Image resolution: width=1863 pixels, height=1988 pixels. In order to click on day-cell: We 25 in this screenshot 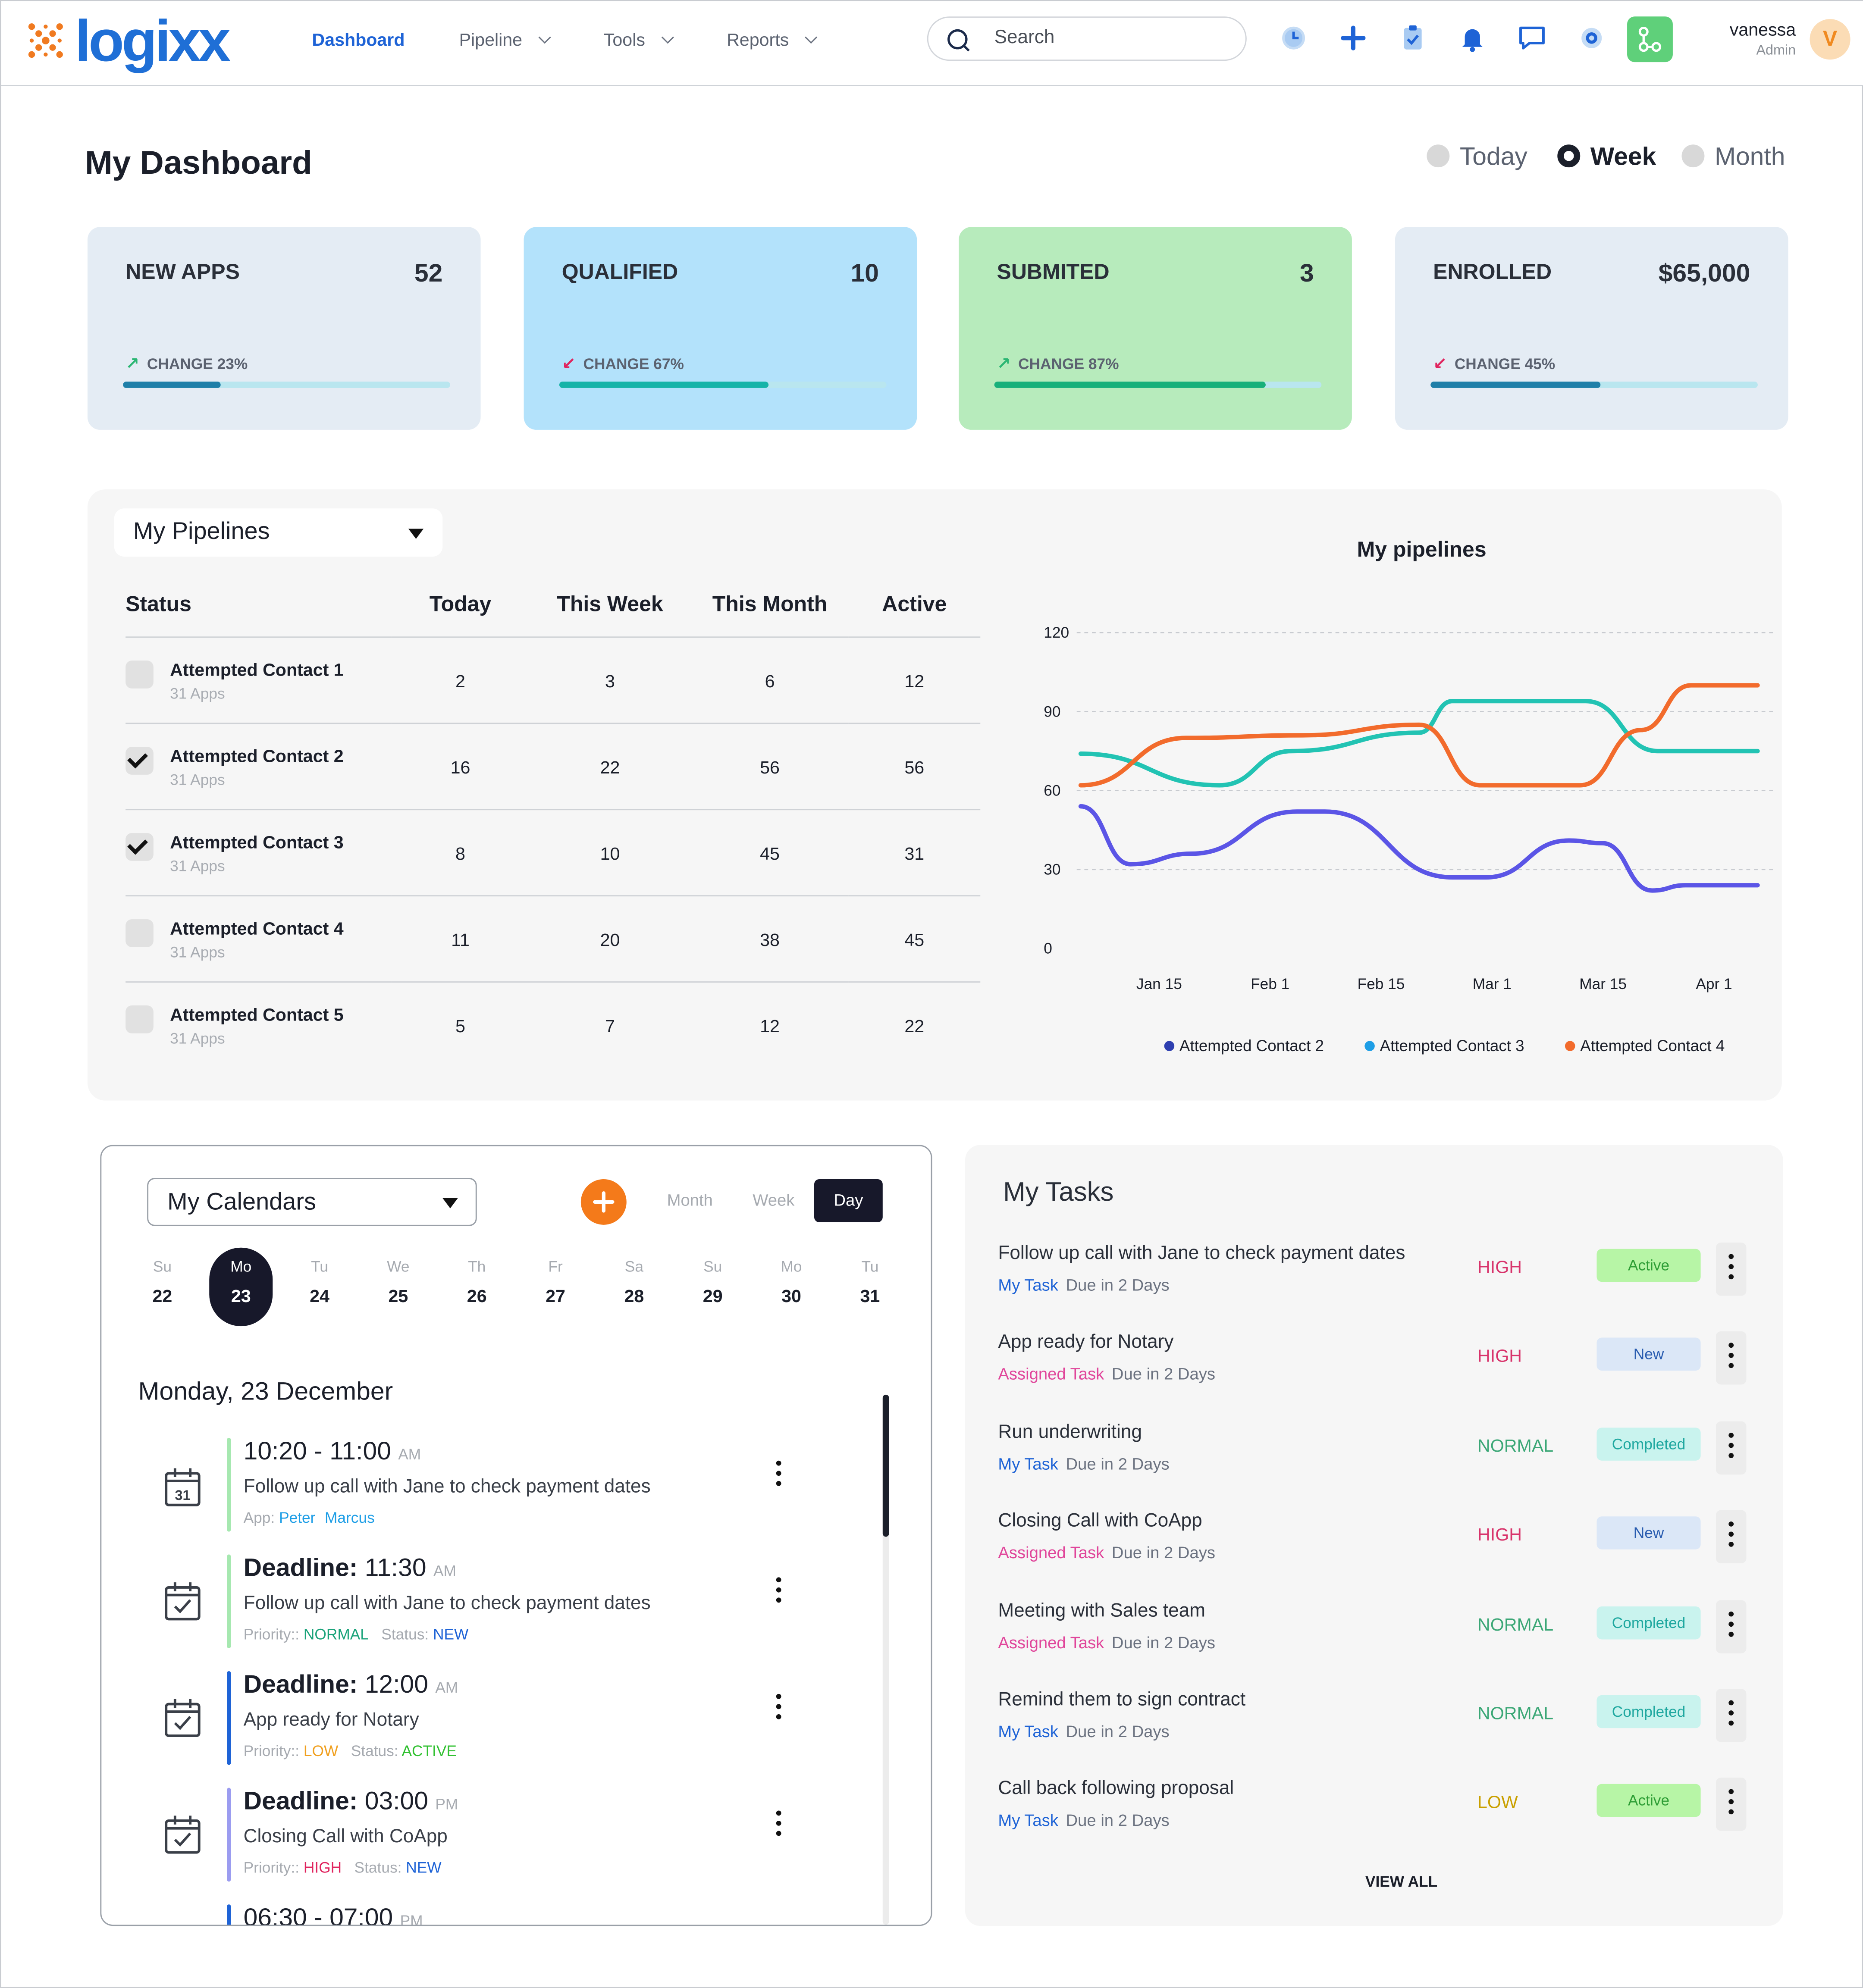, I will do `click(398, 1282)`.